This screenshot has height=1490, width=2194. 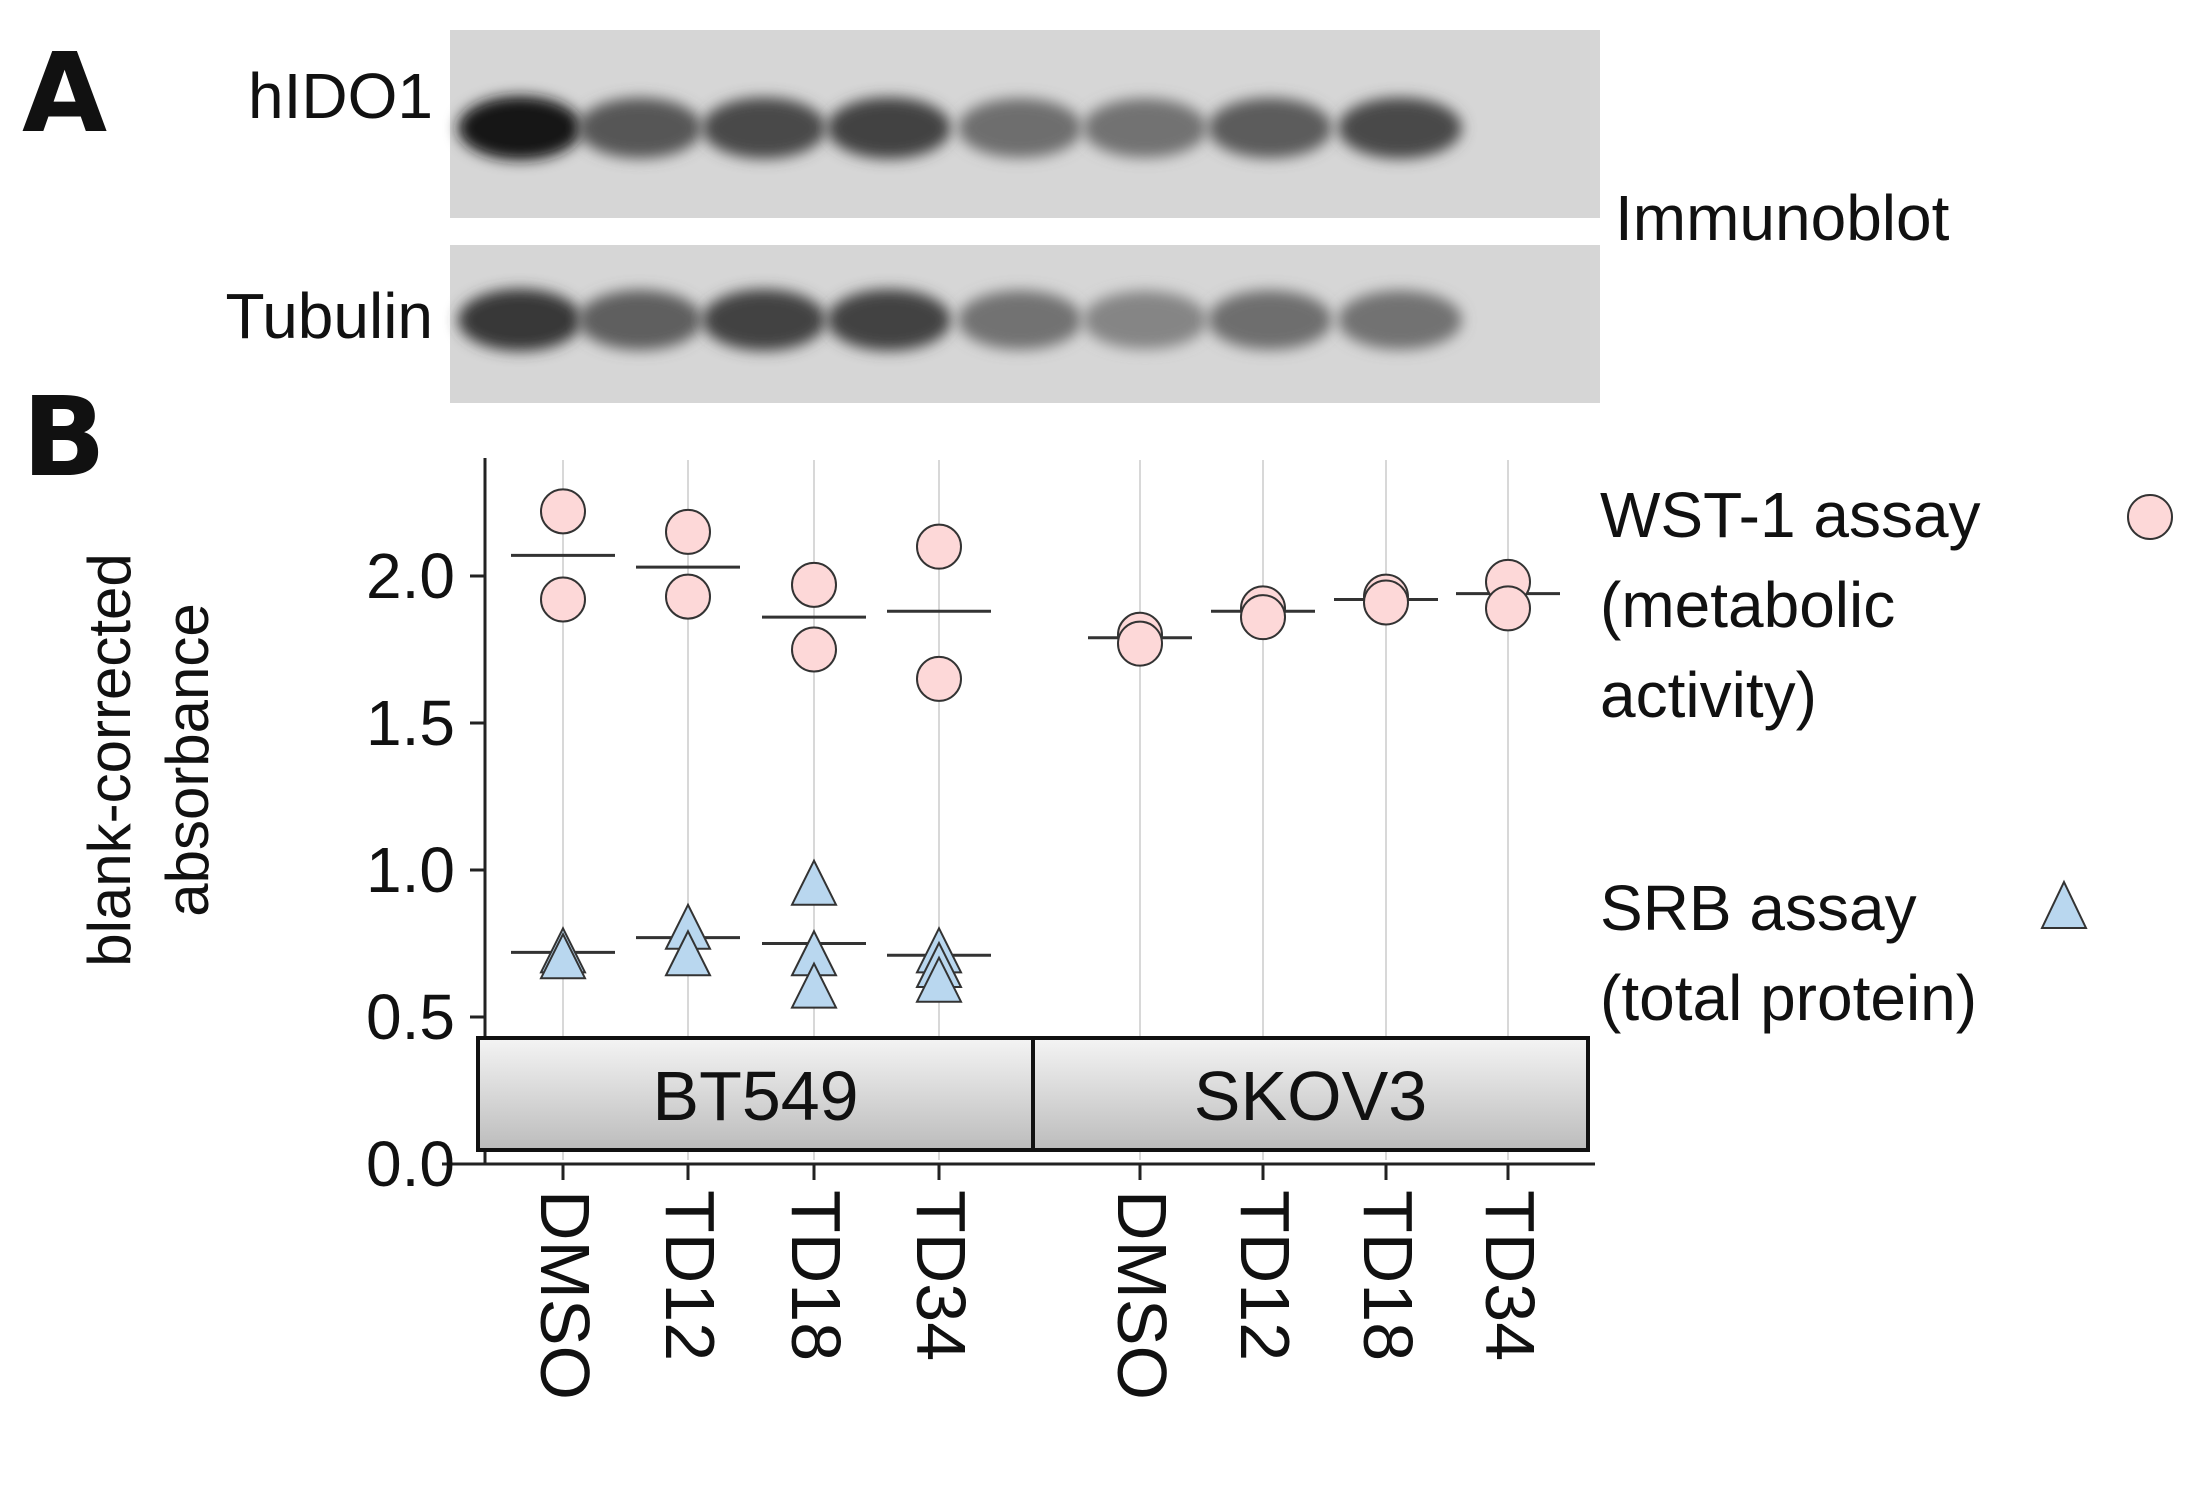 I want to click on y-axis-label-line-2: absorbance, so click(x=187, y=760).